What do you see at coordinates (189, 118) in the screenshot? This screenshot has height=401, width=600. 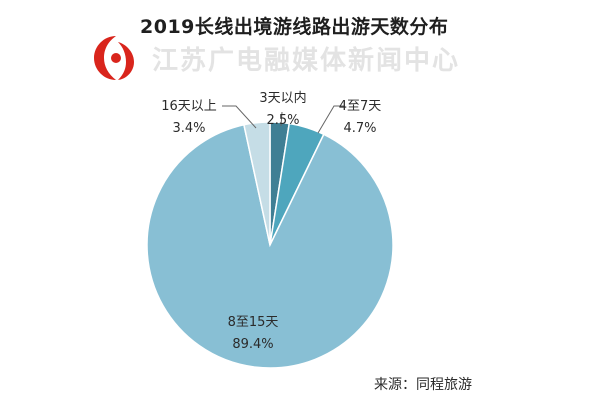 I see `slice-label-4: 16天以上 3.4%` at bounding box center [189, 118].